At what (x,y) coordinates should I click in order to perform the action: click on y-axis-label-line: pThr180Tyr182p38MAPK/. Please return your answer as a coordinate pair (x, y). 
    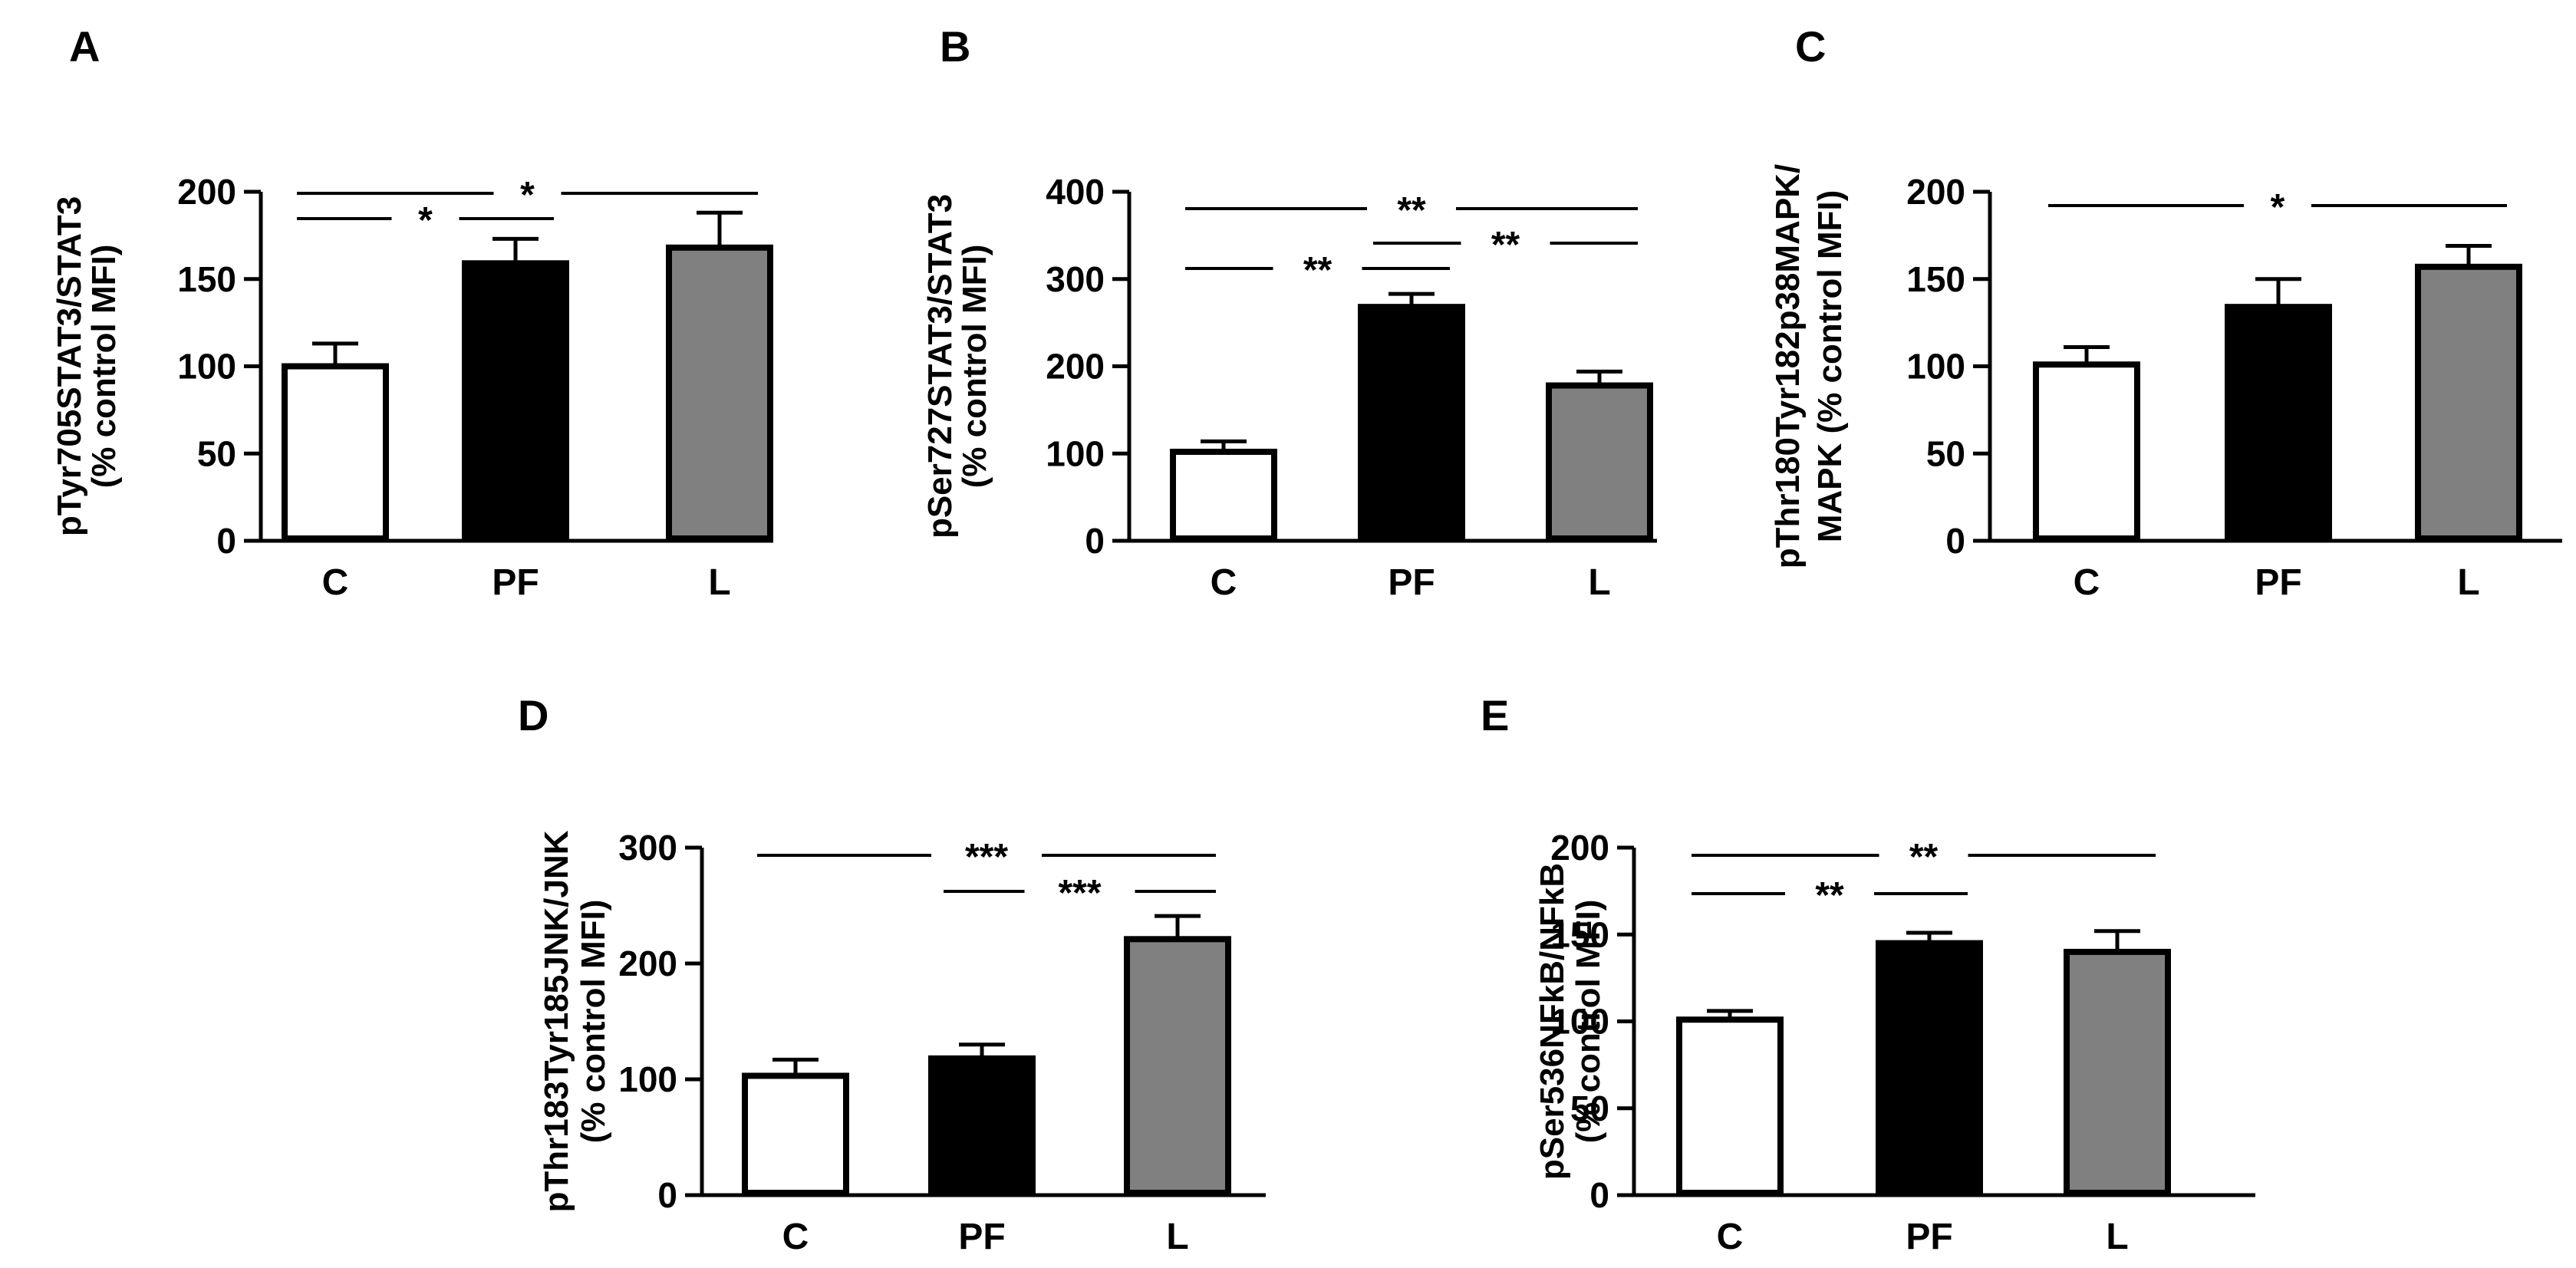
    Looking at the image, I should click on (1788, 366).